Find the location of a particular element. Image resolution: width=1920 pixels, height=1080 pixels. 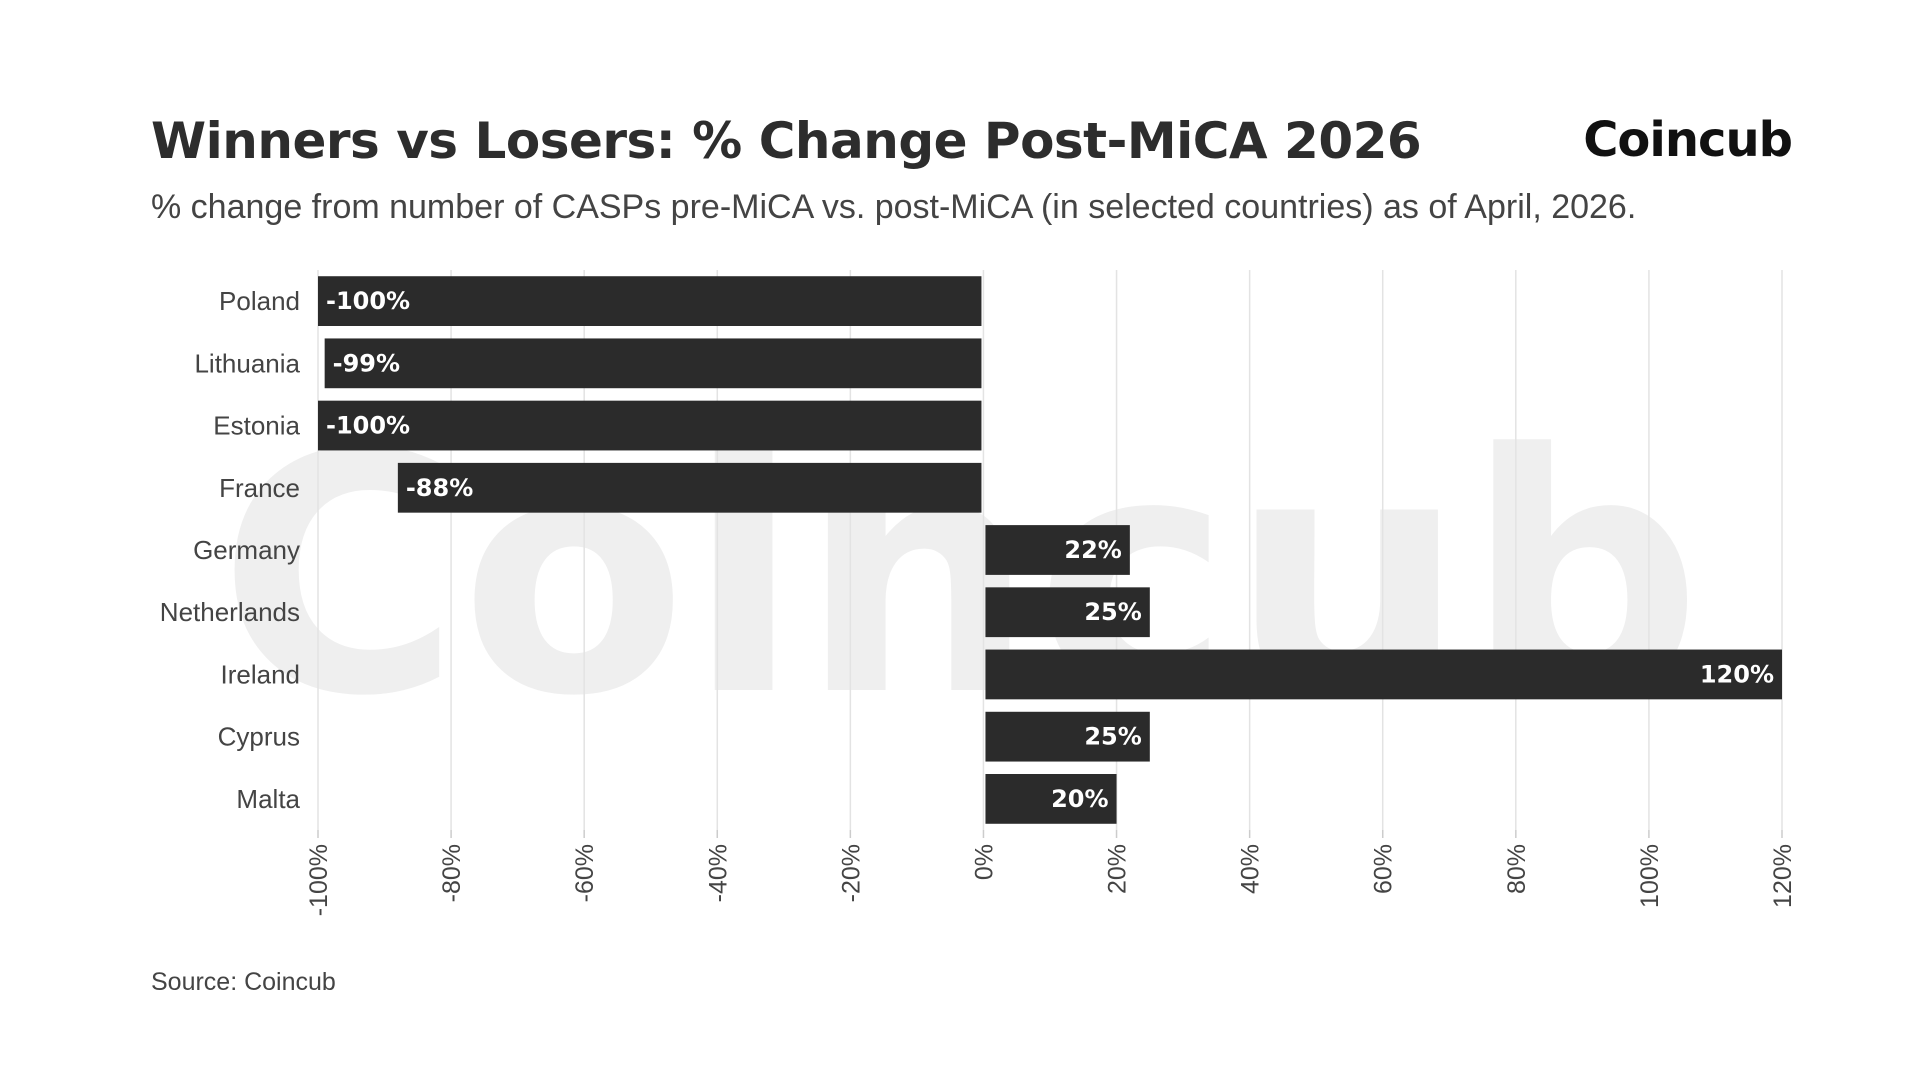

category-label: Cyprus is located at coordinates (259, 737).